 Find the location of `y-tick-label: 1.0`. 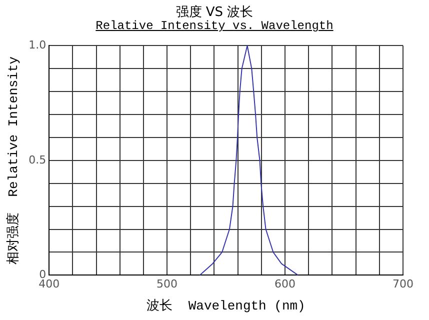

y-tick-label: 1.0 is located at coordinates (37, 45).